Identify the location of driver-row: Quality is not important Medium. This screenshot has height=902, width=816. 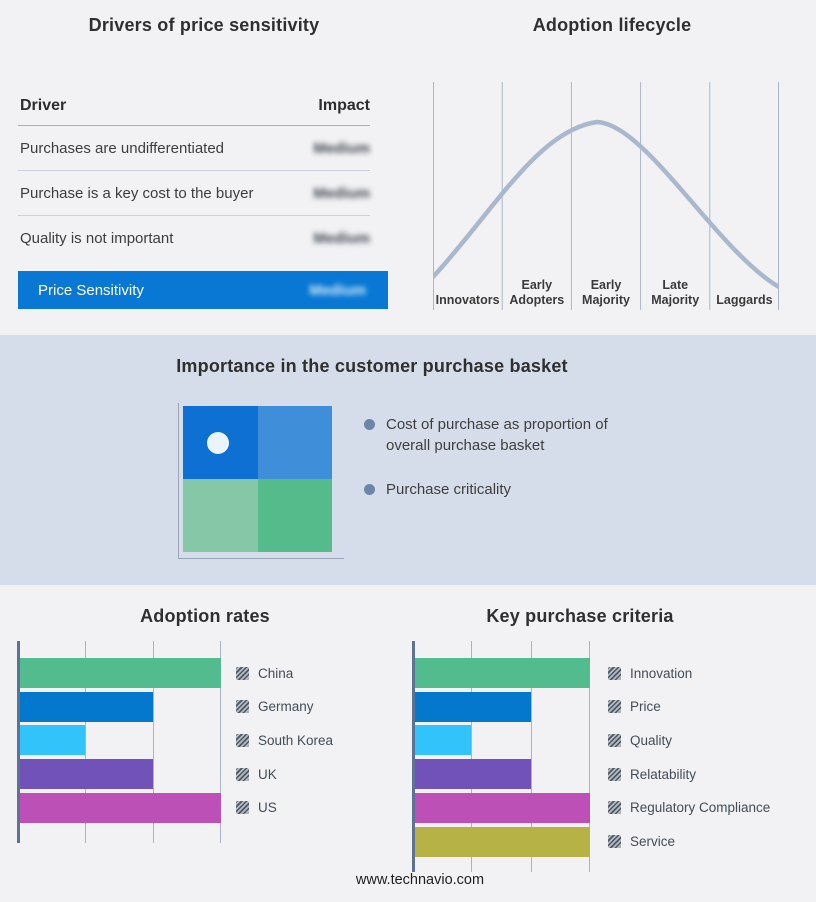
(194, 238).